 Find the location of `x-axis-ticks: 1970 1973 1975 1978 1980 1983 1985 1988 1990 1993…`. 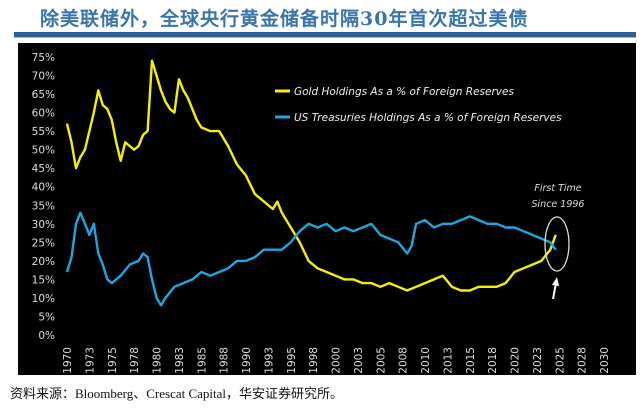

x-axis-ticks: 1970 1973 1975 1978 1980 1983 1985 1988 1990 1993… is located at coordinates (336, 360).